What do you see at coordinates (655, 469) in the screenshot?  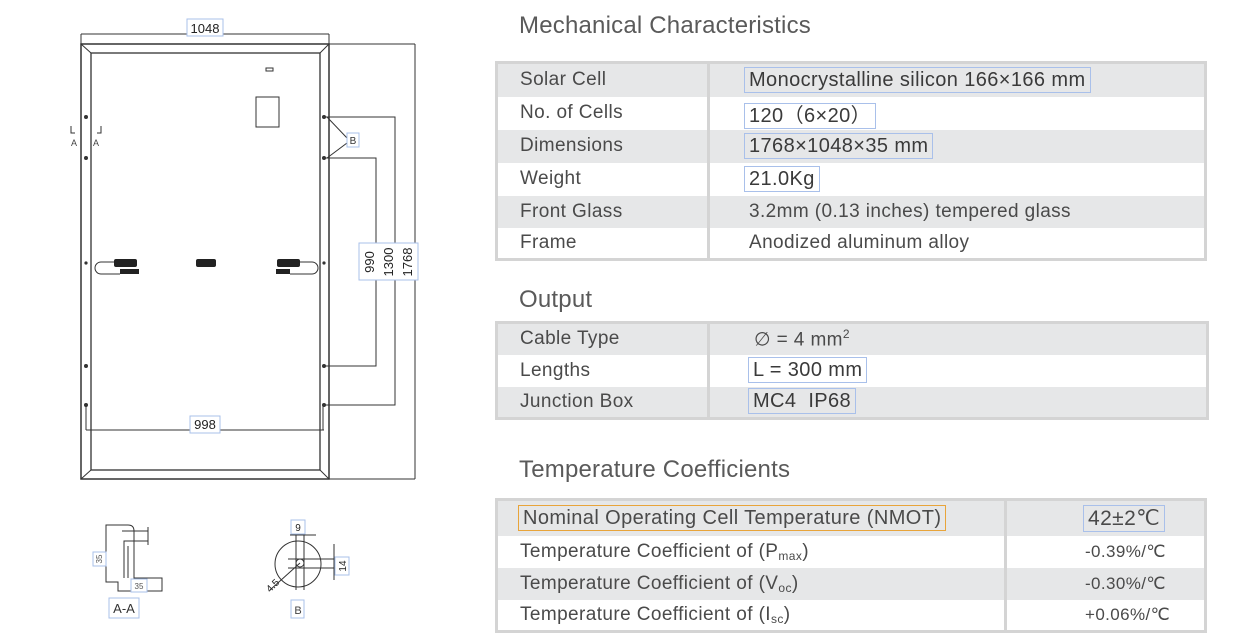 I see `temperature-heading: Temperature Coefficients` at bounding box center [655, 469].